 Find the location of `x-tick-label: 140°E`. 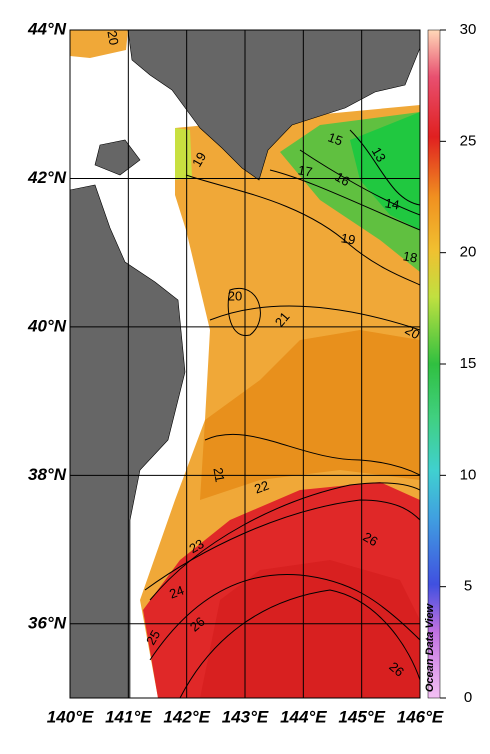

x-tick-label: 140°E is located at coordinates (70, 716).